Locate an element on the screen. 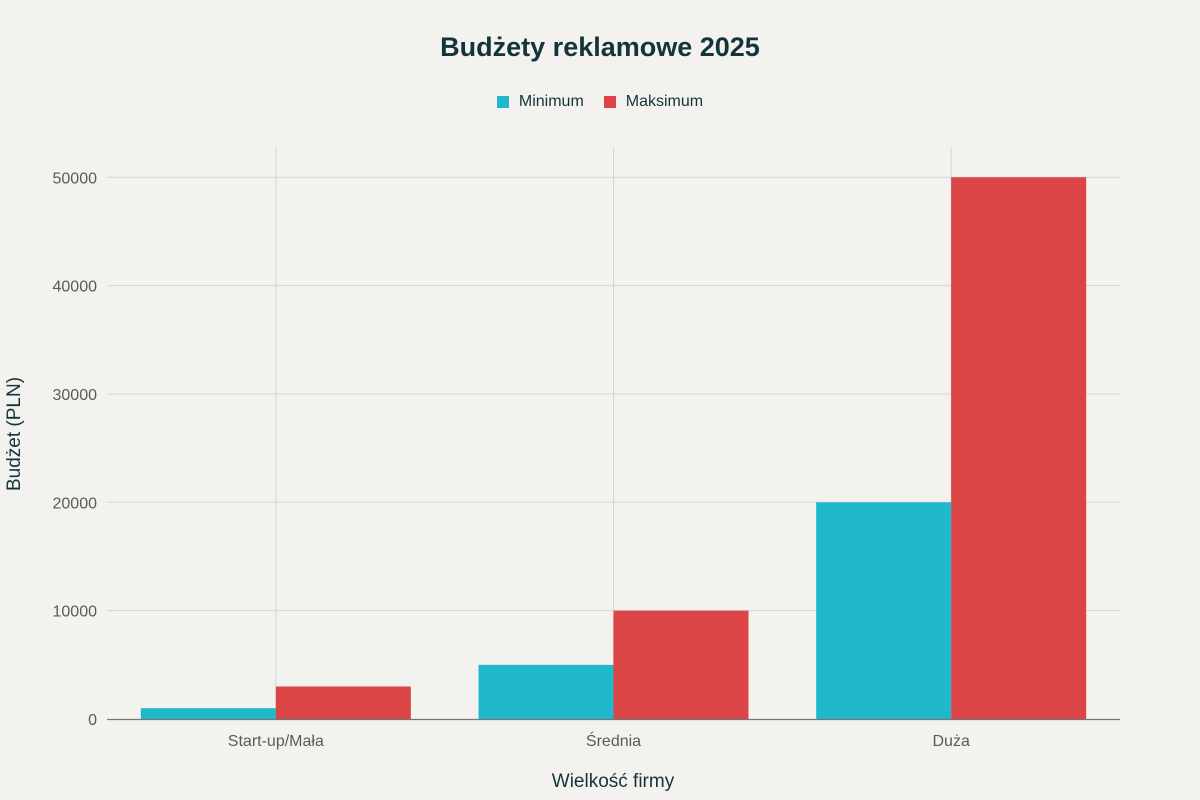 This screenshot has width=1200, height=800. y-tick-label: 10000 is located at coordinates (75, 612).